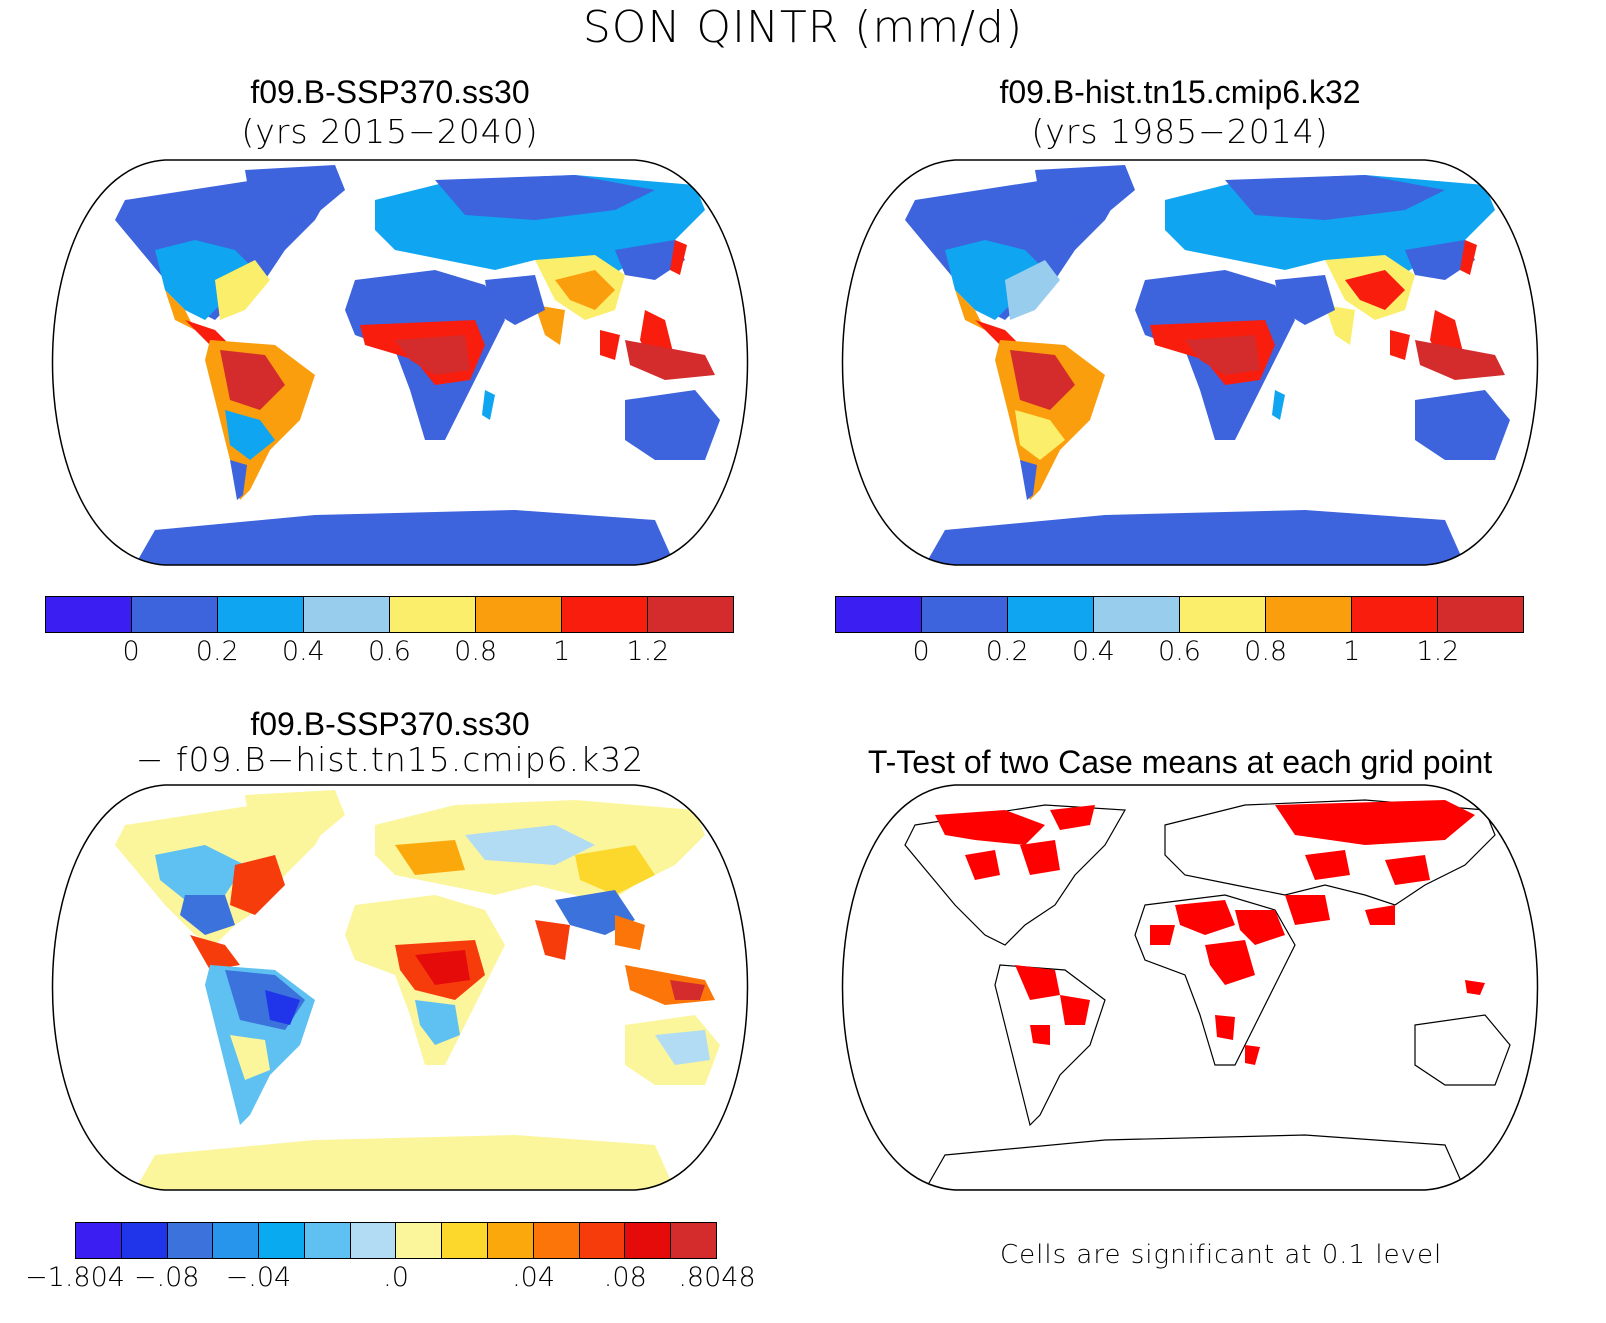 This screenshot has width=1606, height=1323. Describe the element at coordinates (1210, 932) in the screenshot. I see `significant-cells` at that location.